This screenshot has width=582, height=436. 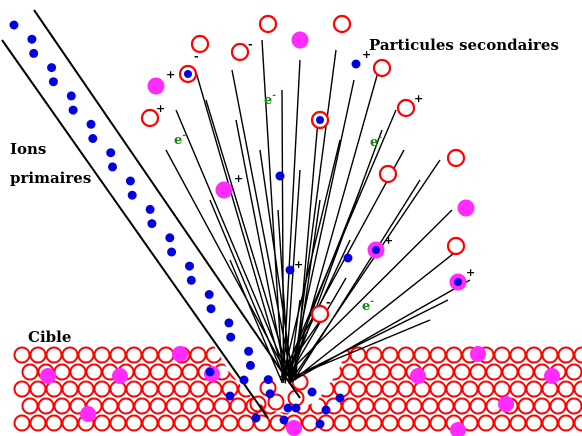 I want to click on label-target: Cible, so click(x=49, y=337).